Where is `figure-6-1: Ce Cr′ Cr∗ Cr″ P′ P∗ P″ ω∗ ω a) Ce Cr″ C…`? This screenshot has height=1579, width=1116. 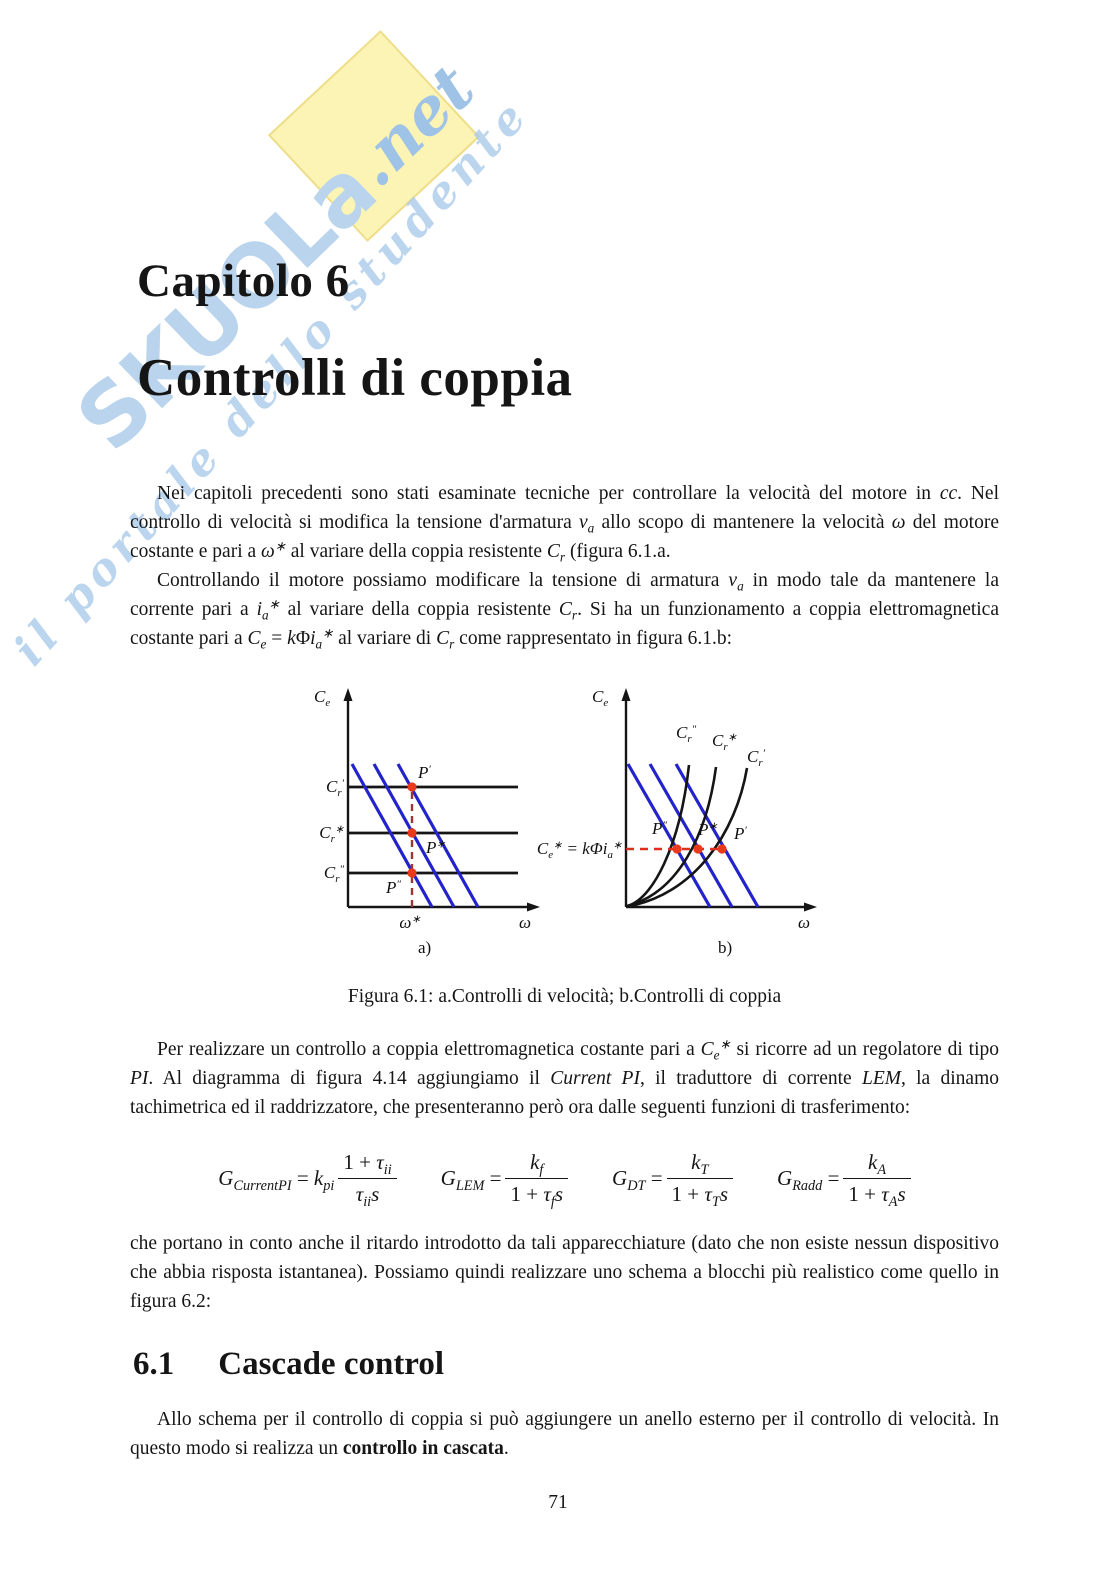
figure-6-1: Ce Cr′ Cr∗ Cr″ P′ P∗ P″ ω∗ ω a) Ce Cr″ C… is located at coordinates (570, 821).